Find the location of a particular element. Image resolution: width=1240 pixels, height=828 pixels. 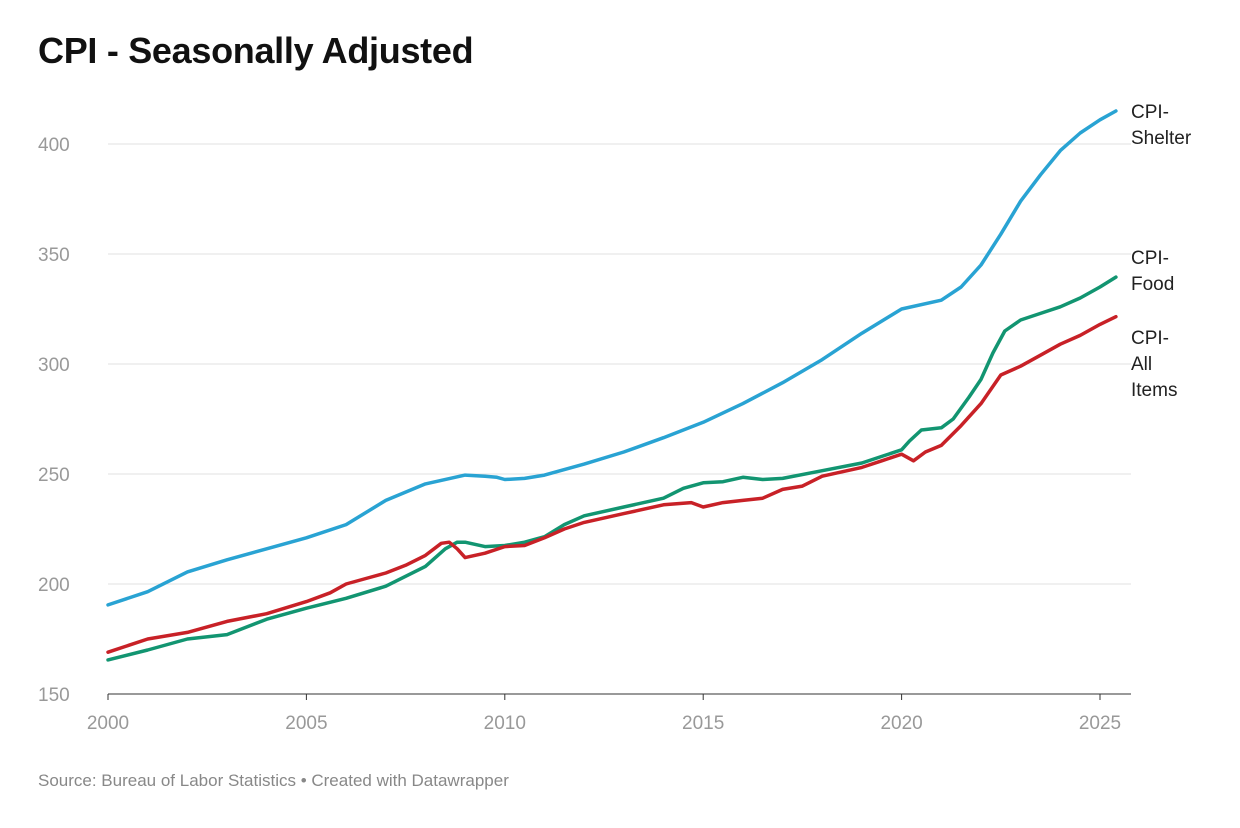

y-tick-label: 250 is located at coordinates (54, 475).